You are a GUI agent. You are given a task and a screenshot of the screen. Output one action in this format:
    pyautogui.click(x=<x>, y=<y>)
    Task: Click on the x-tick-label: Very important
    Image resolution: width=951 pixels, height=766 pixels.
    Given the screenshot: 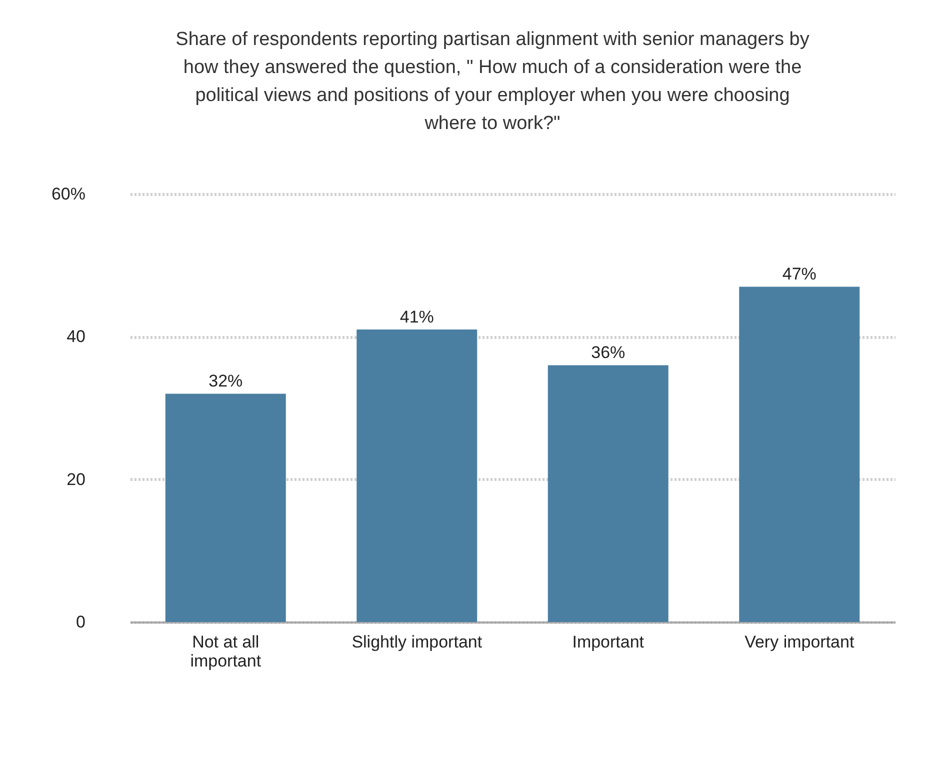 What is the action you would take?
    pyautogui.click(x=799, y=642)
    